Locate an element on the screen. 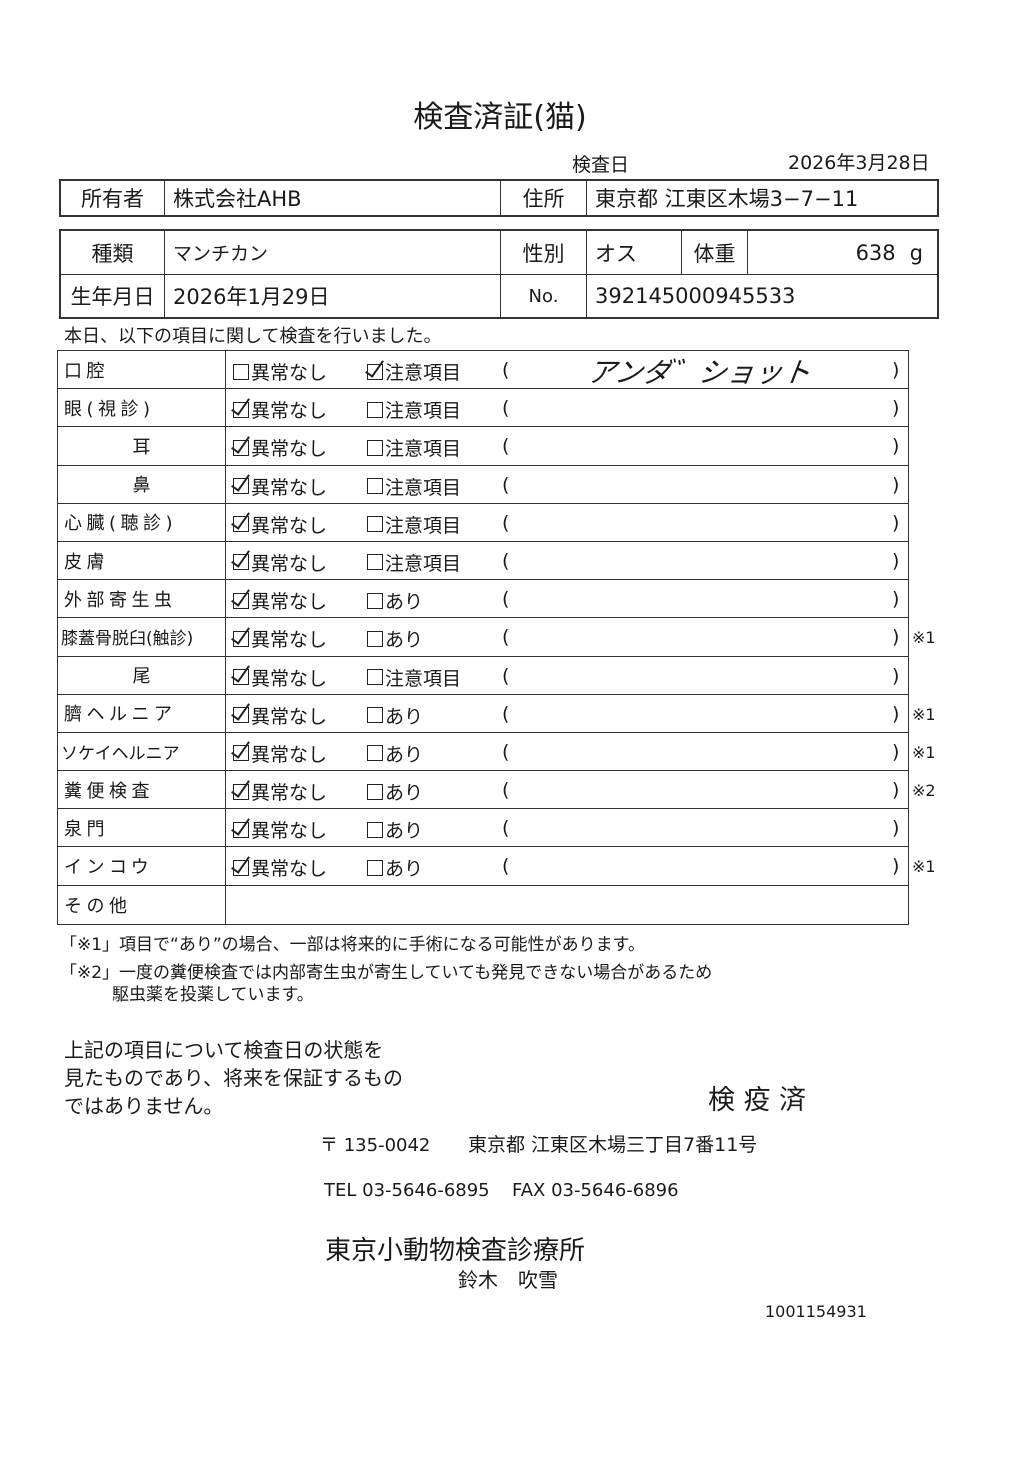 This screenshot has height=1474, width=1012. weight-unit: g is located at coordinates (916, 252).